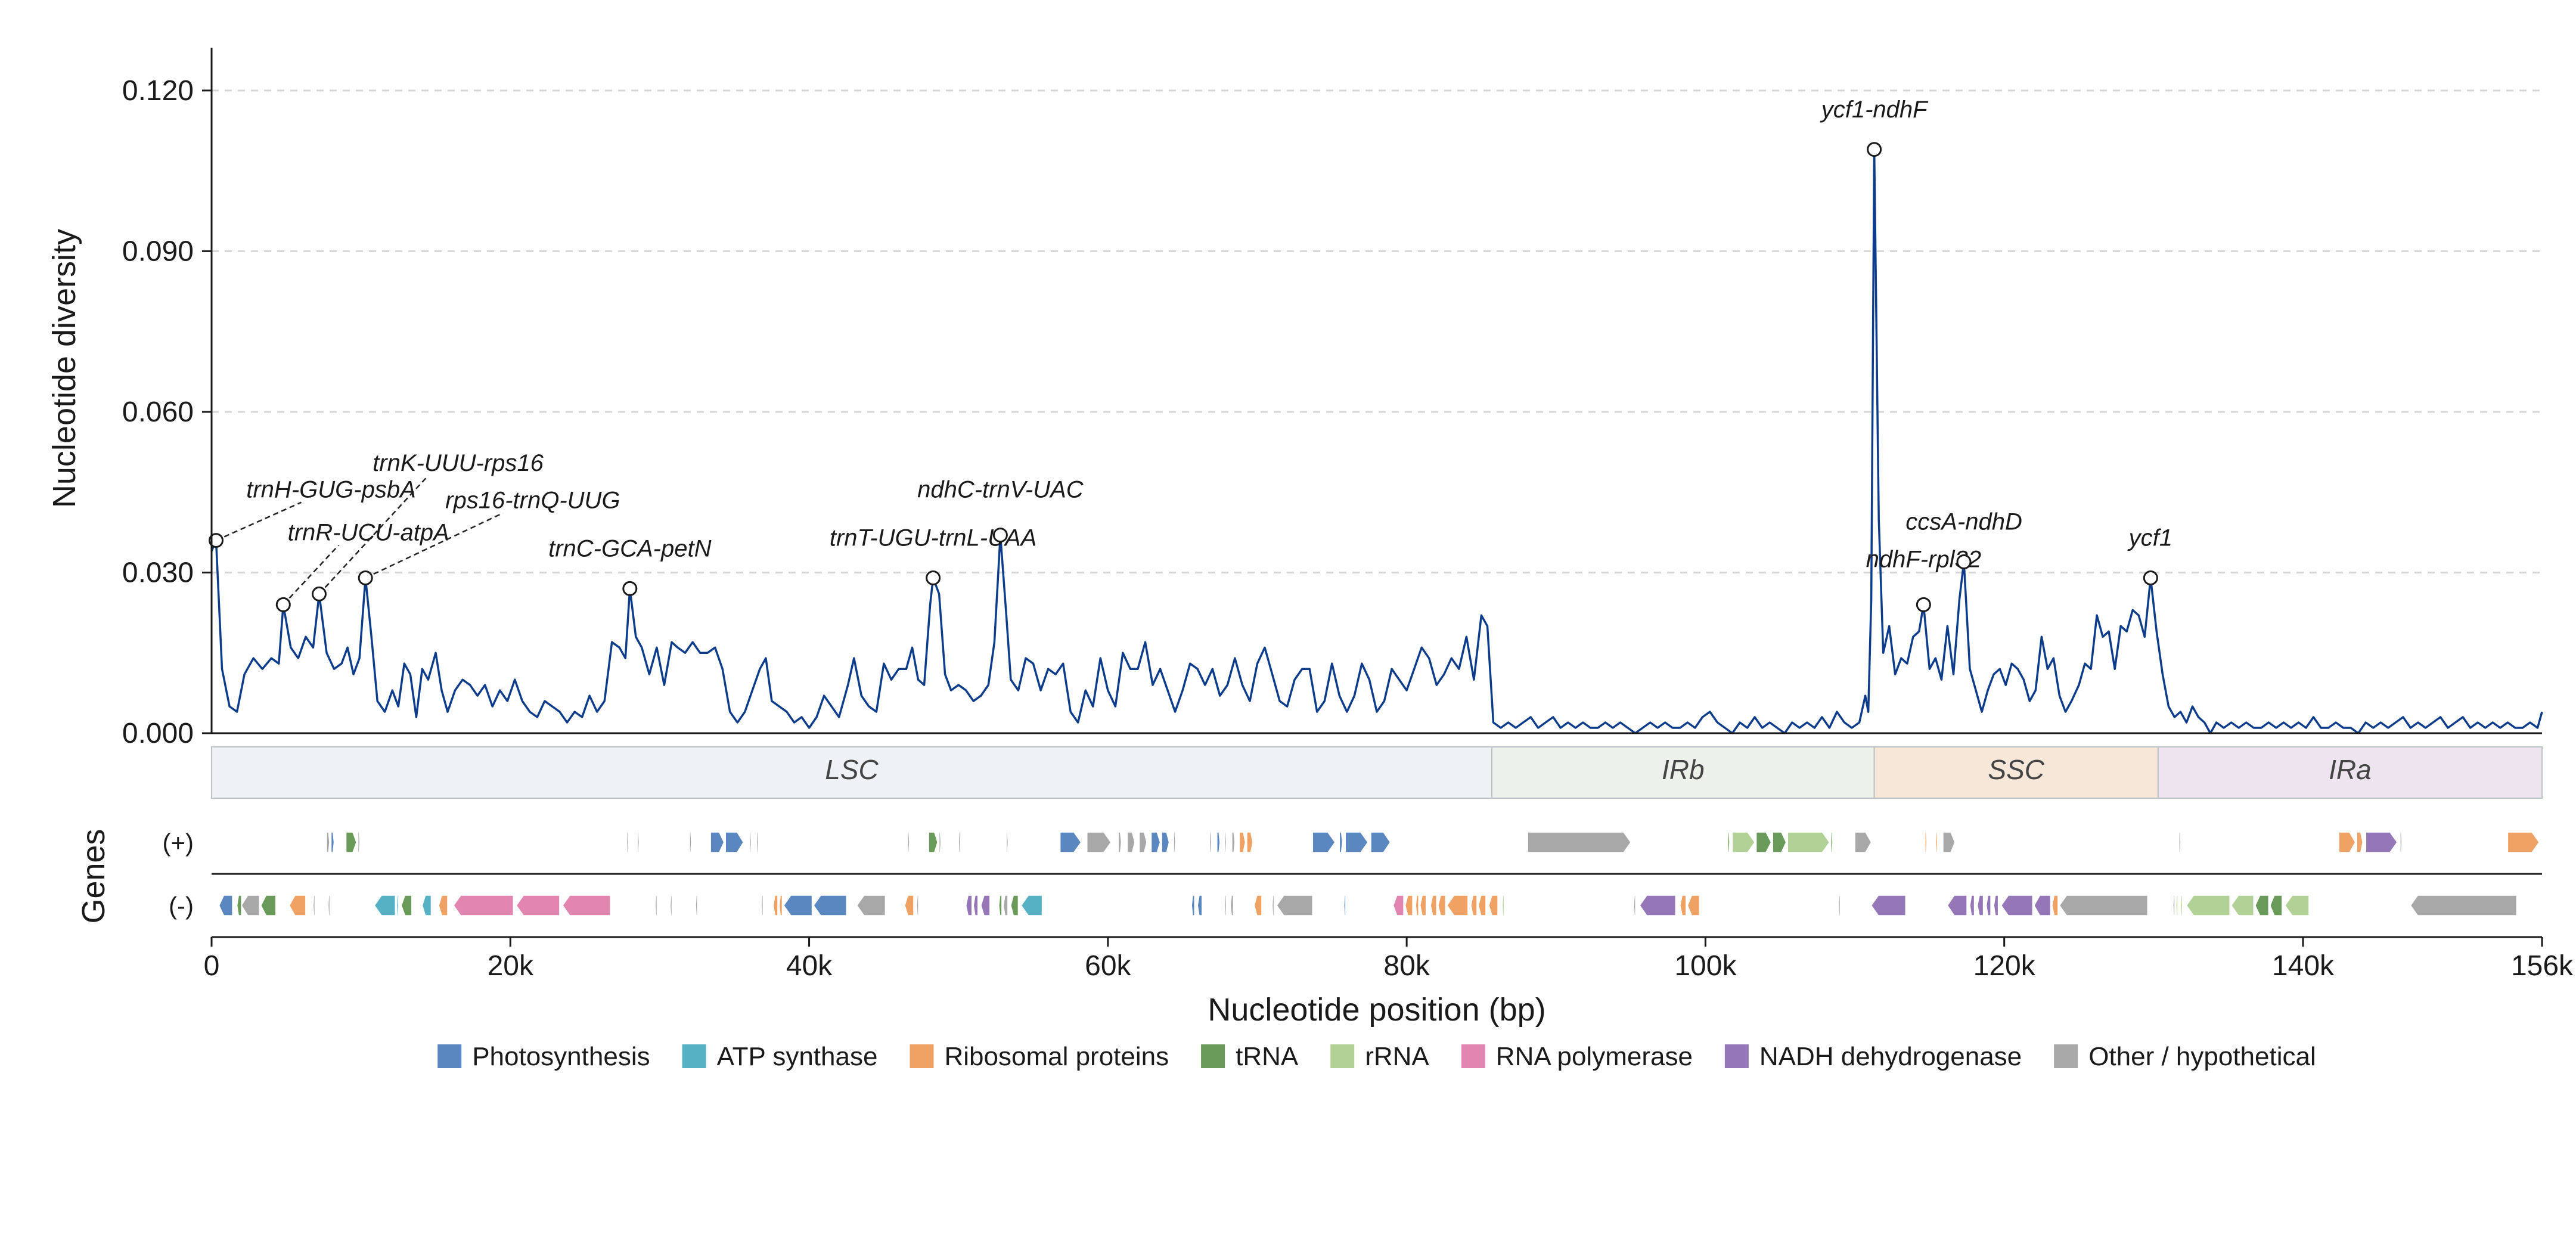 The width and height of the screenshot is (2576, 1253). I want to click on gene-tracks, so click(1377, 874).